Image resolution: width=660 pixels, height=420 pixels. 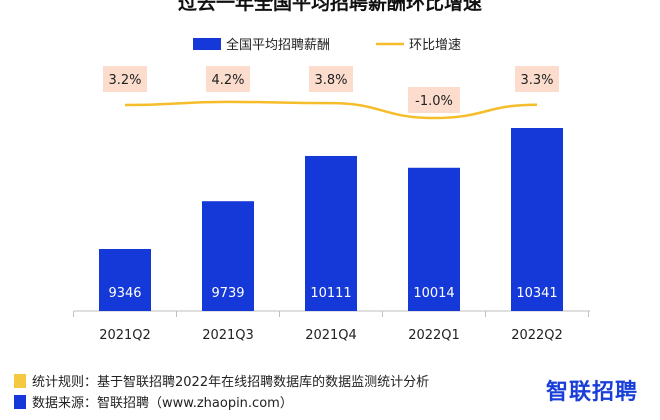 I want to click on bar-value-label: 10014, so click(x=433, y=293).